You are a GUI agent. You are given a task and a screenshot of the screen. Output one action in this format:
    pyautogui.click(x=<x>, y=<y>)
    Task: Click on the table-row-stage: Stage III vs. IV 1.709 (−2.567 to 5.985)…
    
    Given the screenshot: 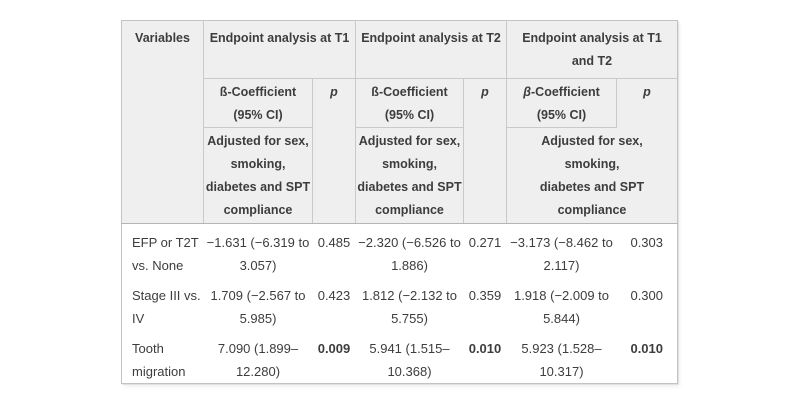 What is the action you would take?
    pyautogui.click(x=400, y=303)
    